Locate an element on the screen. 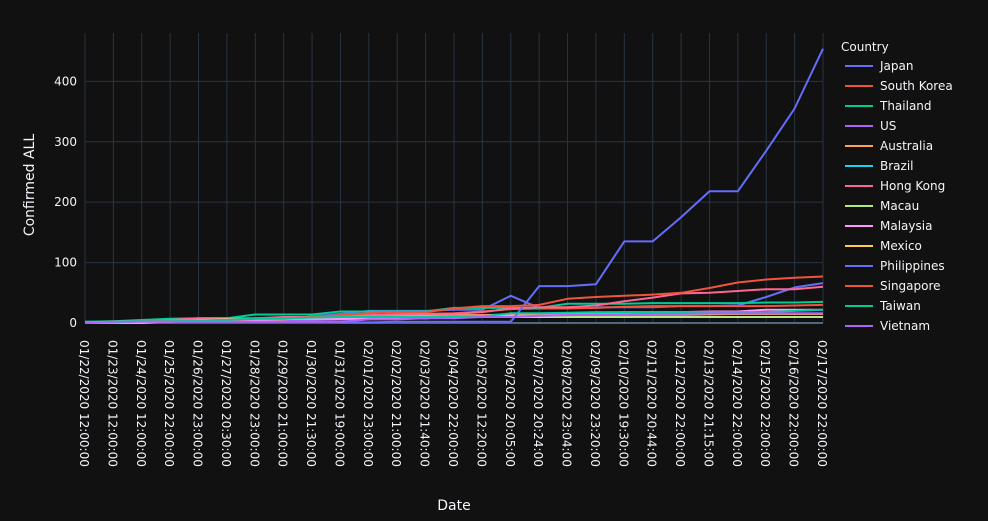 Image resolution: width=988 pixels, height=521 pixels. legend-label: Philippines is located at coordinates (912, 266).